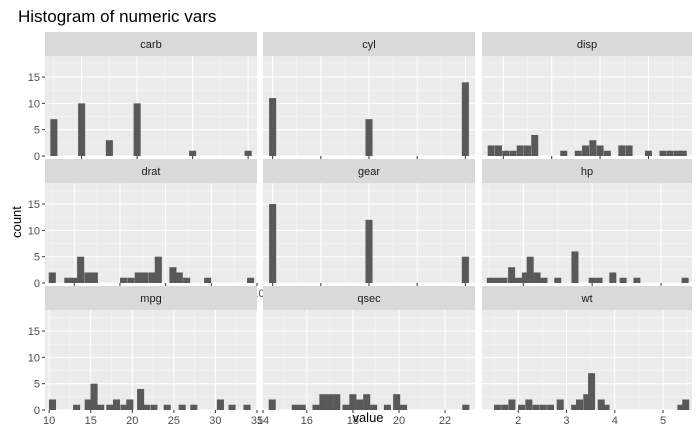 This screenshot has width=700, height=432. I want to click on facet-label-cyl: cyl, so click(368, 45).